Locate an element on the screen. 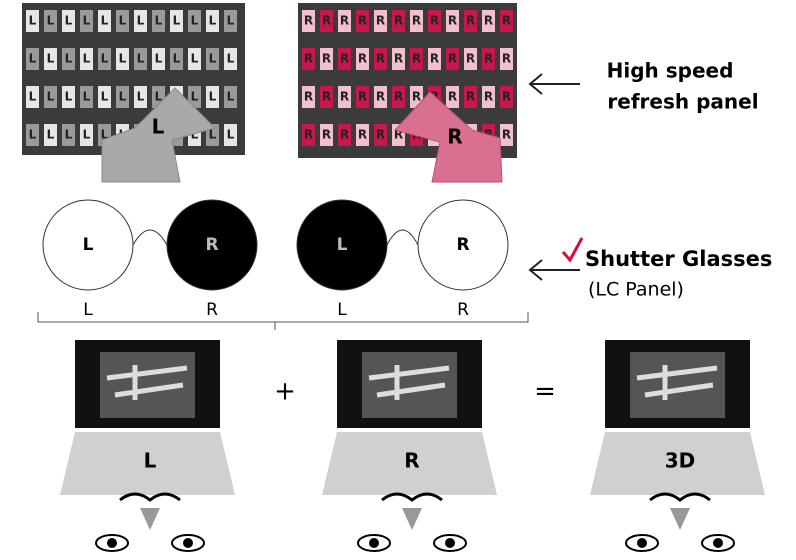 The height and width of the screenshot is (560, 796). right-arrow is located at coordinates (448, 137).